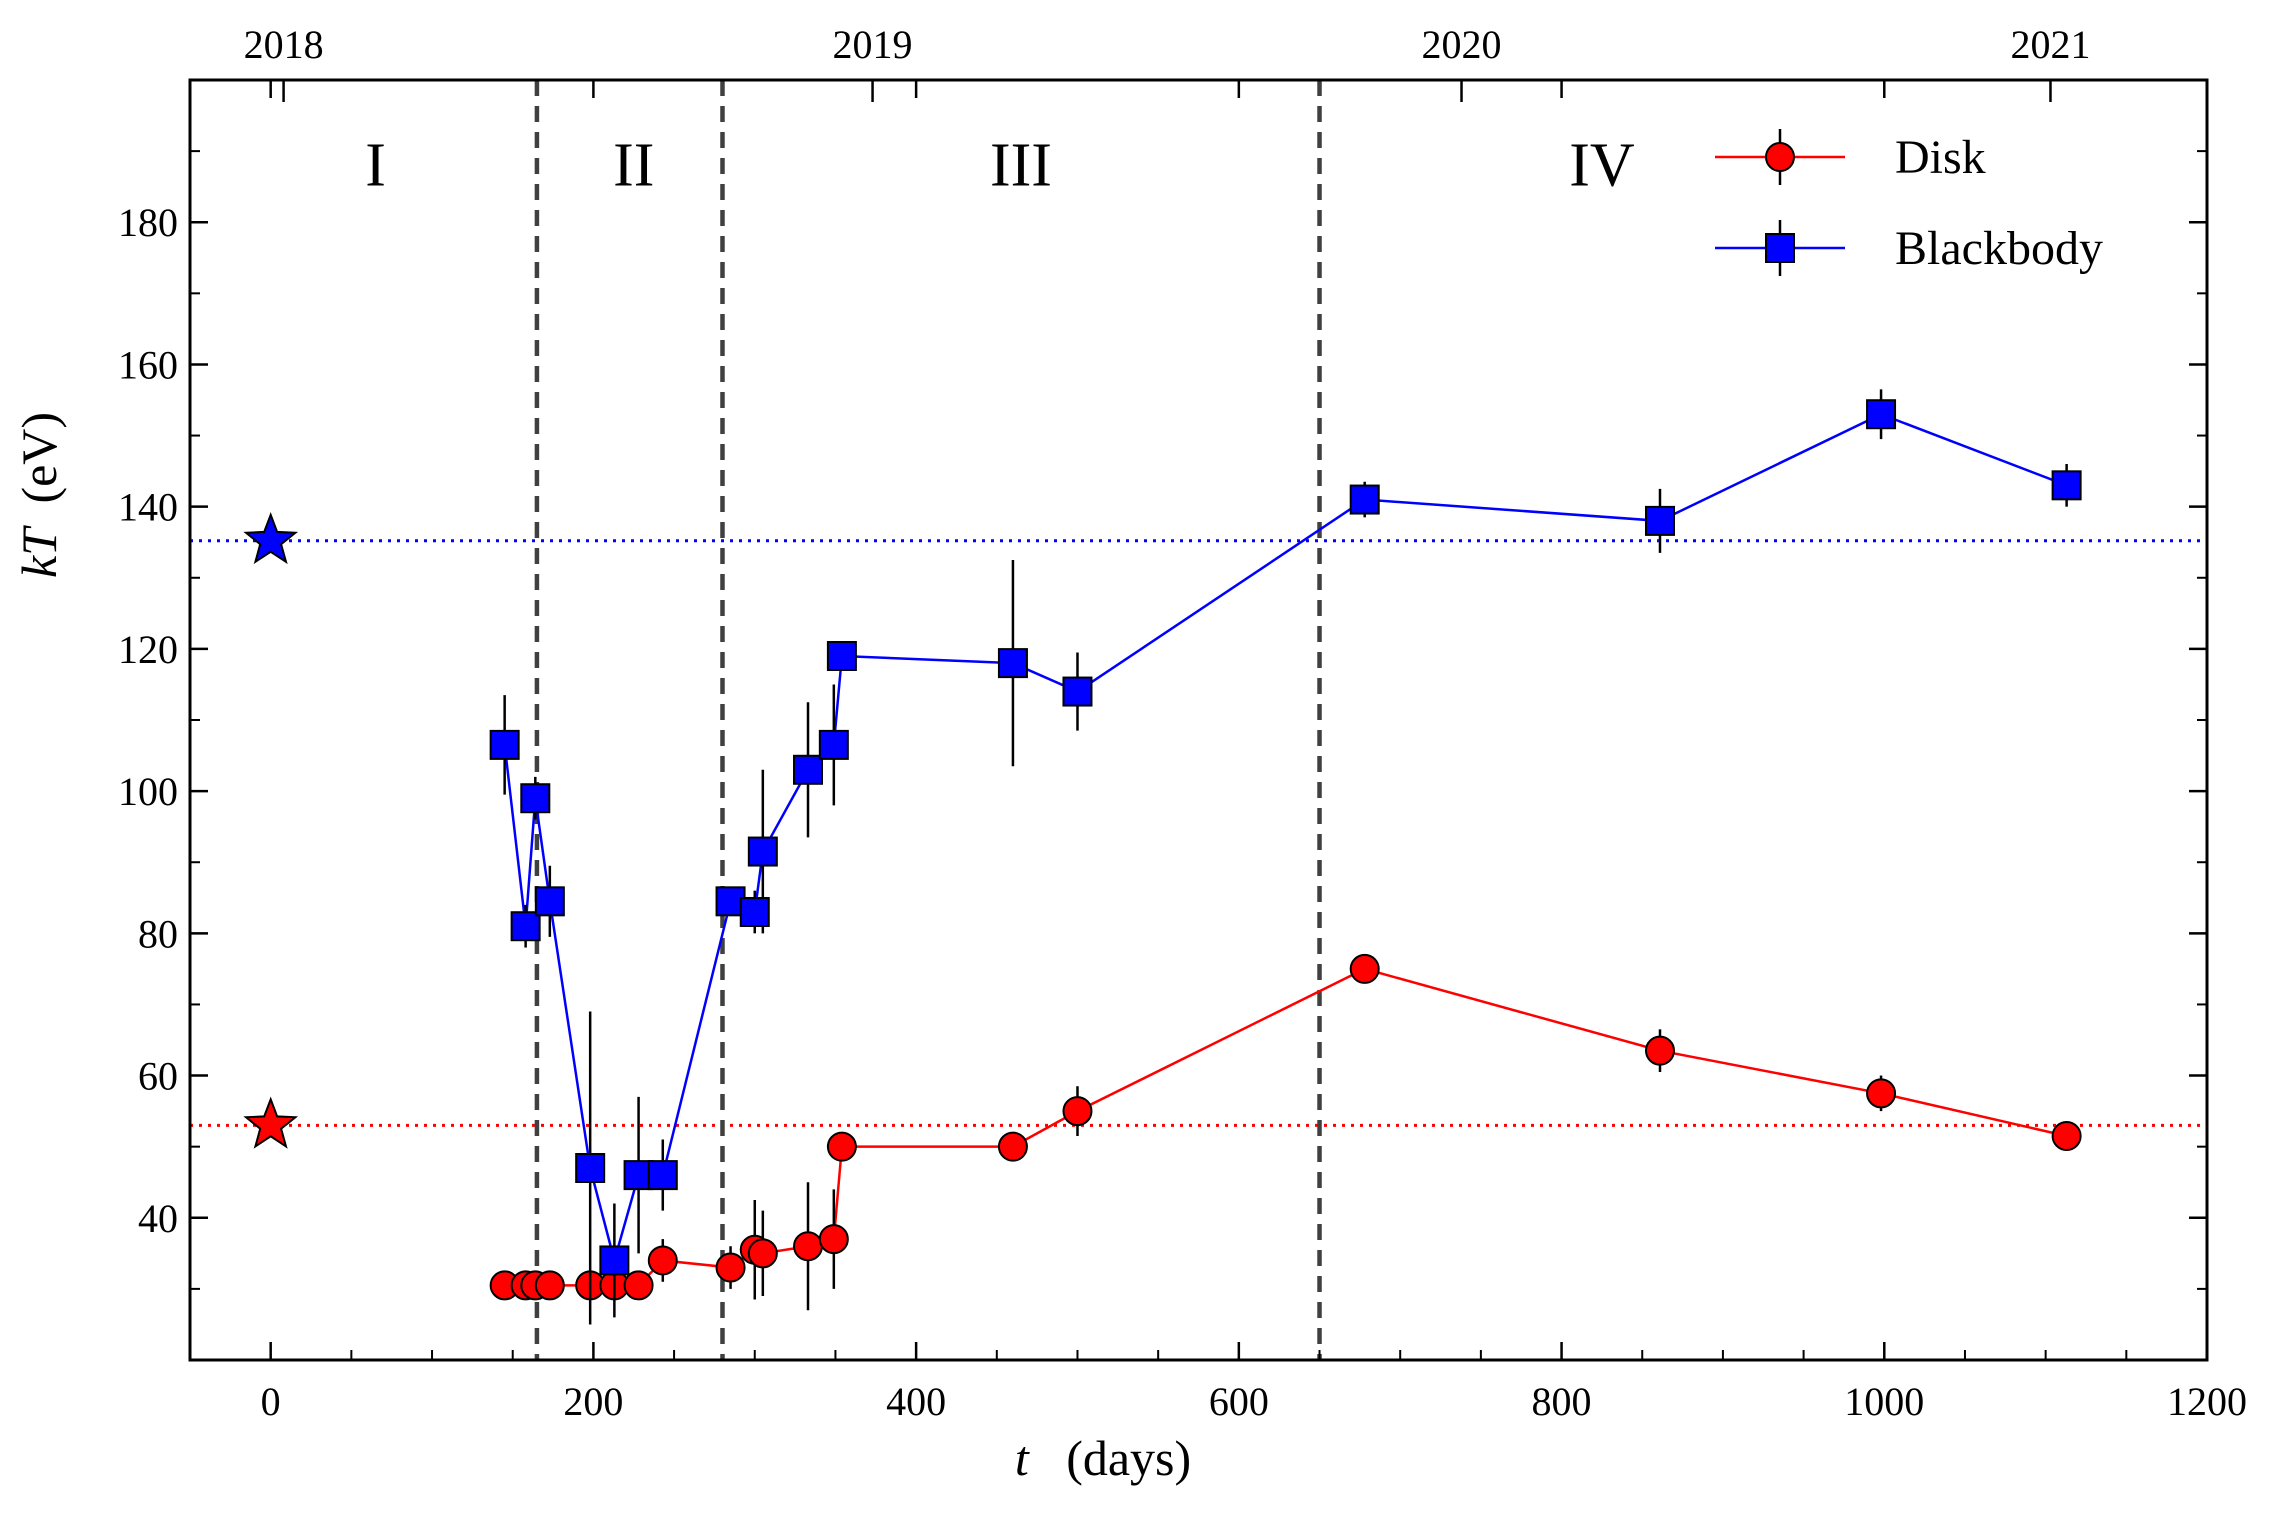 The image size is (2277, 1520). Describe the element at coordinates (1999, 248) in the screenshot. I see `legend-label: Blackbody` at that location.